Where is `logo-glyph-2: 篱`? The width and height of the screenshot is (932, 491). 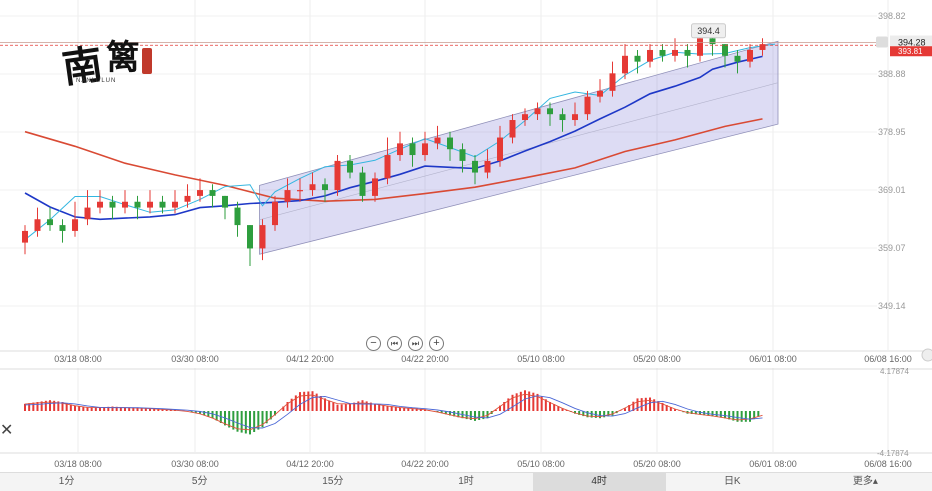 logo-glyph-2: 篱 is located at coordinates (123, 58).